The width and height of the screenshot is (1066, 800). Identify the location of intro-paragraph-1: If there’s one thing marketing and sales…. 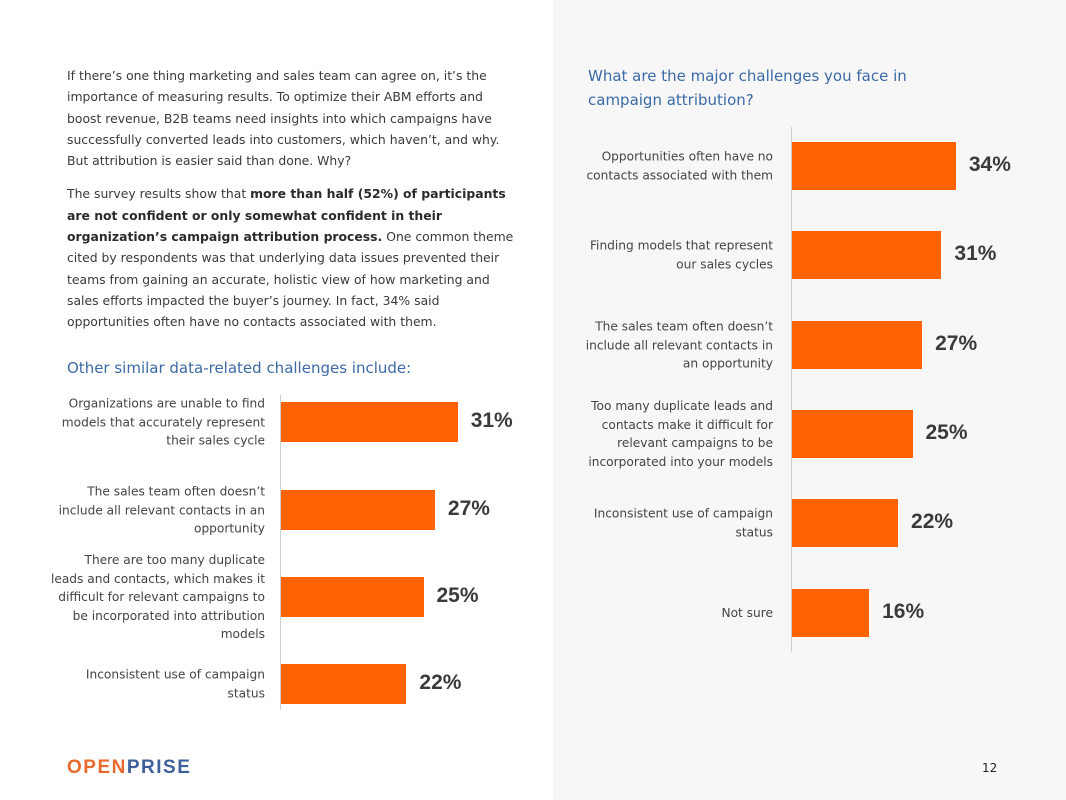
(283, 118).